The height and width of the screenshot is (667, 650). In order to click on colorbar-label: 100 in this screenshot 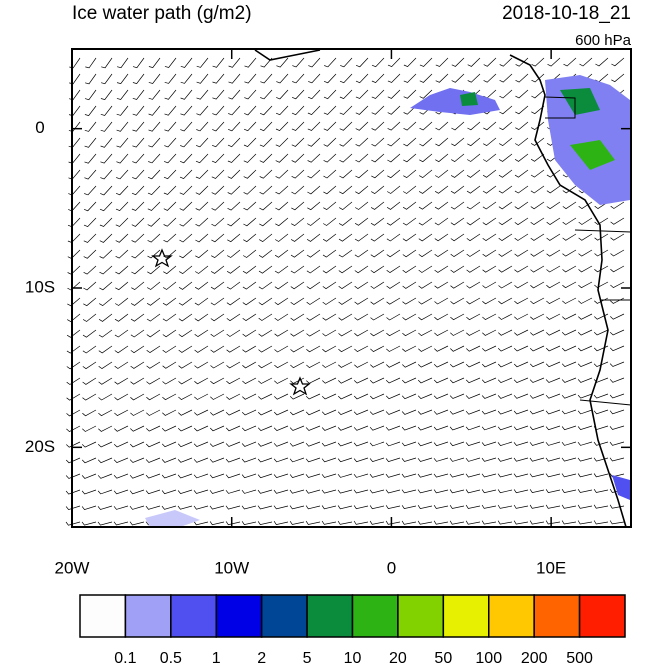, I will do `click(488, 658)`.